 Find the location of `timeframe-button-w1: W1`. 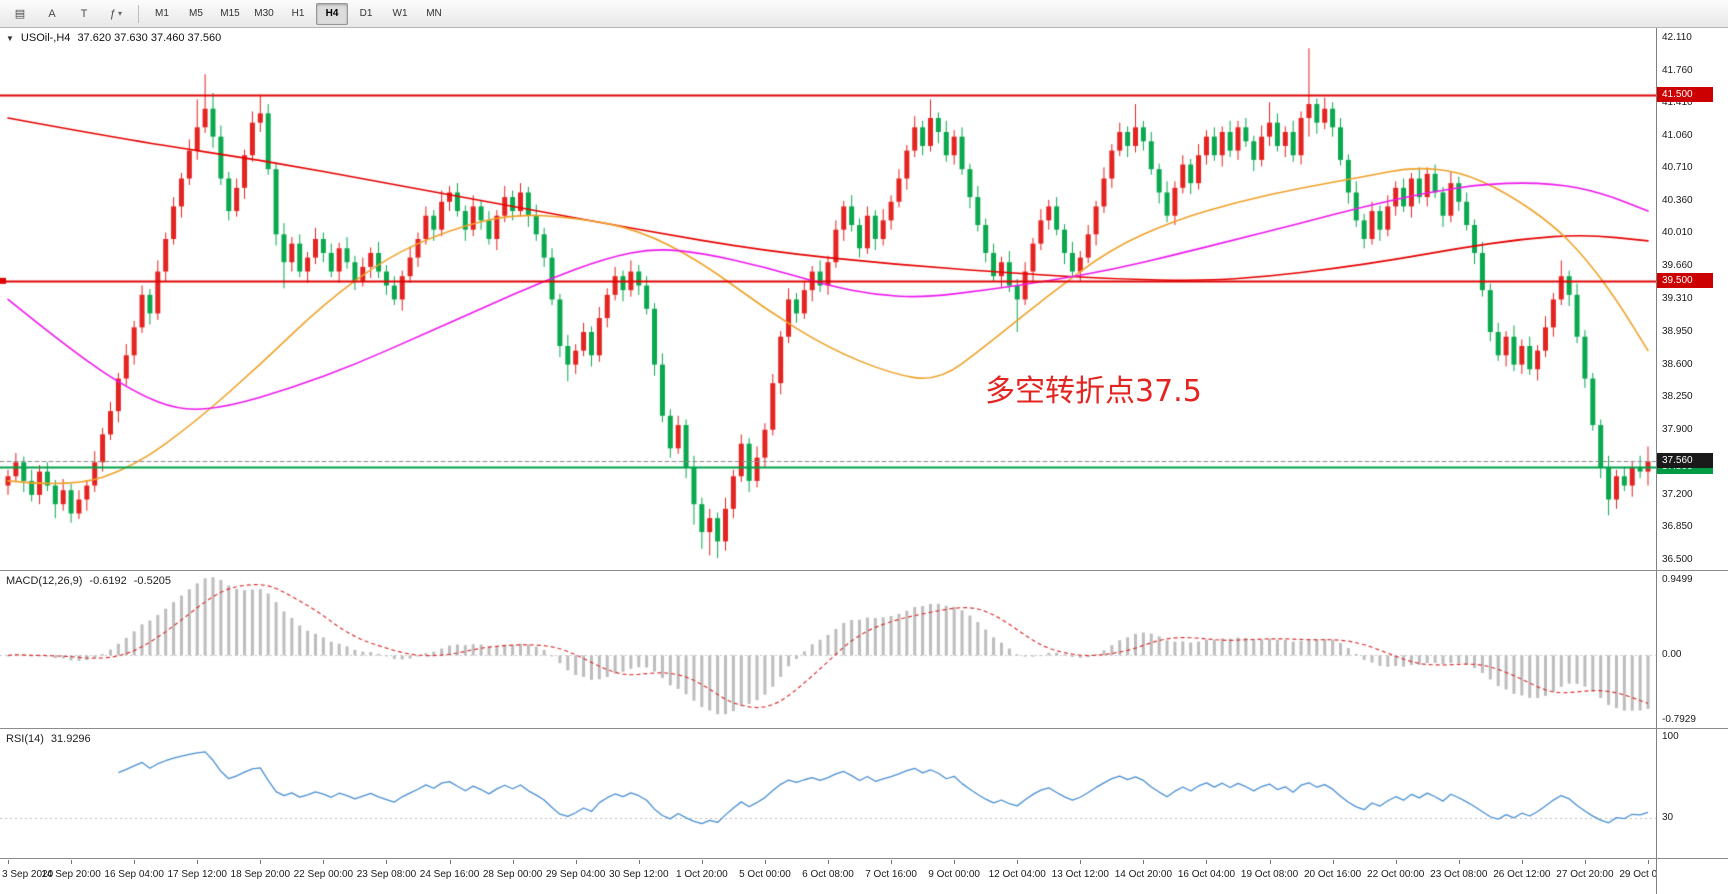

timeframe-button-w1: W1 is located at coordinates (400, 13).